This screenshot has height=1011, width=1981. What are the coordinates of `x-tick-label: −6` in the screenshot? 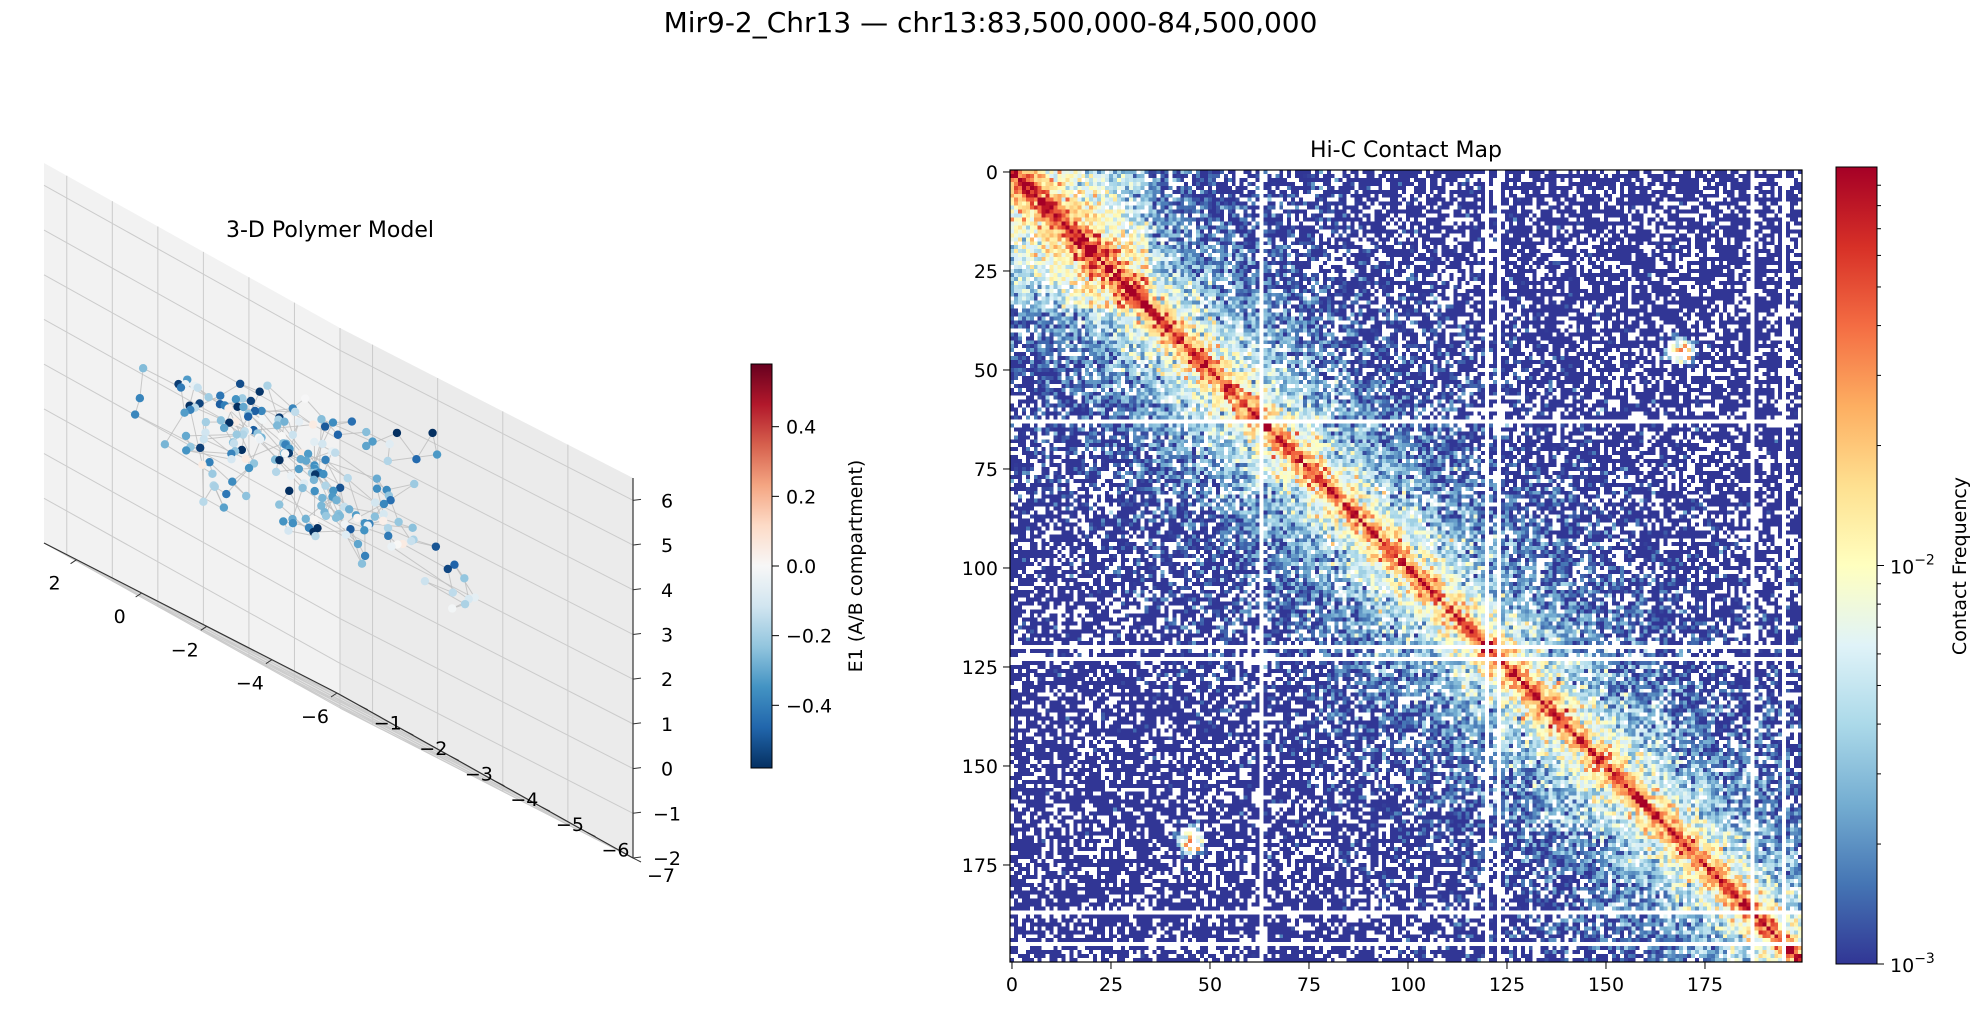 It's located at (315, 717).